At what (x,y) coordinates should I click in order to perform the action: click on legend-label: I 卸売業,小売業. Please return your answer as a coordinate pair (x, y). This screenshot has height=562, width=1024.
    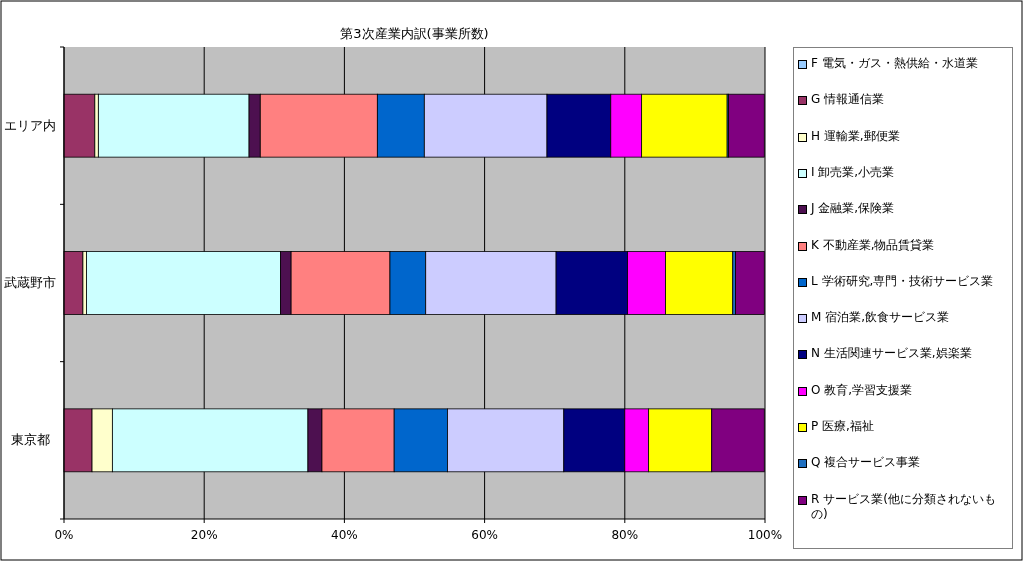
    Looking at the image, I should click on (853, 172).